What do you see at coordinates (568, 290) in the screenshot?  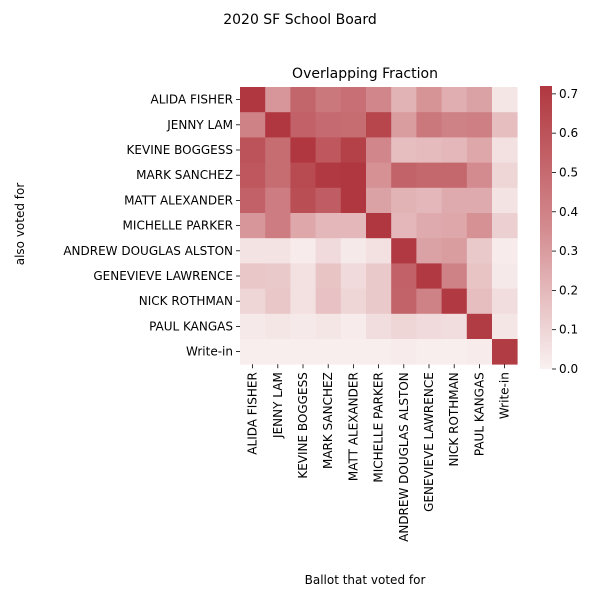 I see `colorbar-tick-label: 0.2` at bounding box center [568, 290].